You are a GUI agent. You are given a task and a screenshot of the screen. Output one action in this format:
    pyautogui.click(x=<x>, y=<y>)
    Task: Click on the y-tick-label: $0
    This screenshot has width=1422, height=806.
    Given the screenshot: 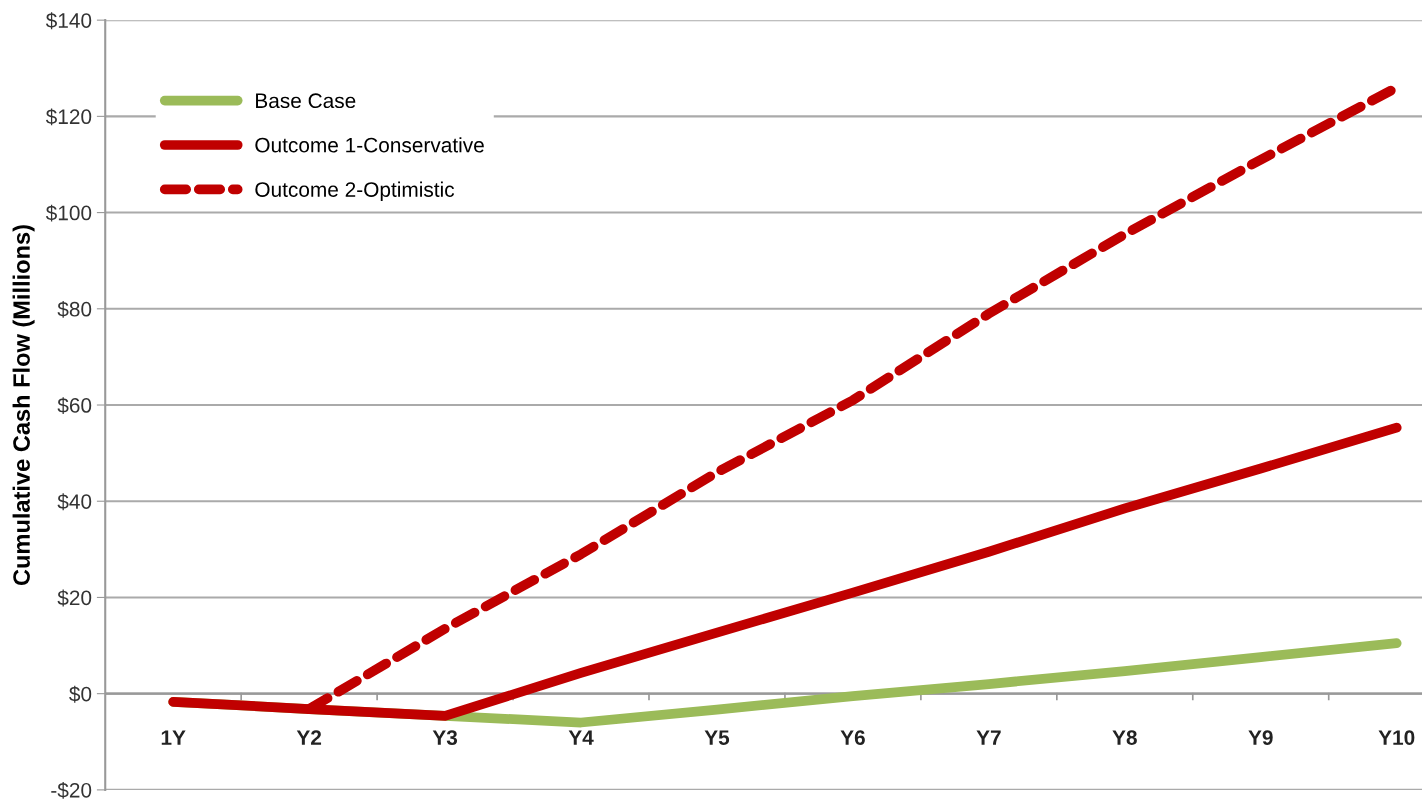 What is the action you would take?
    pyautogui.click(x=80, y=694)
    